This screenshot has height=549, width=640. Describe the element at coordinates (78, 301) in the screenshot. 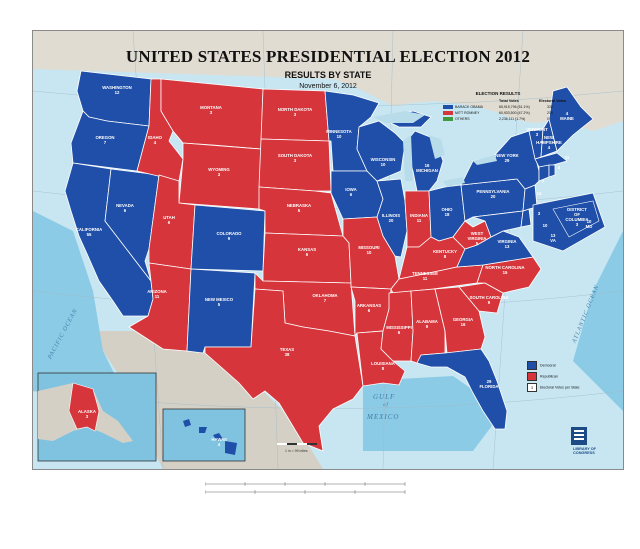

I see `pacific-deep-water` at that location.